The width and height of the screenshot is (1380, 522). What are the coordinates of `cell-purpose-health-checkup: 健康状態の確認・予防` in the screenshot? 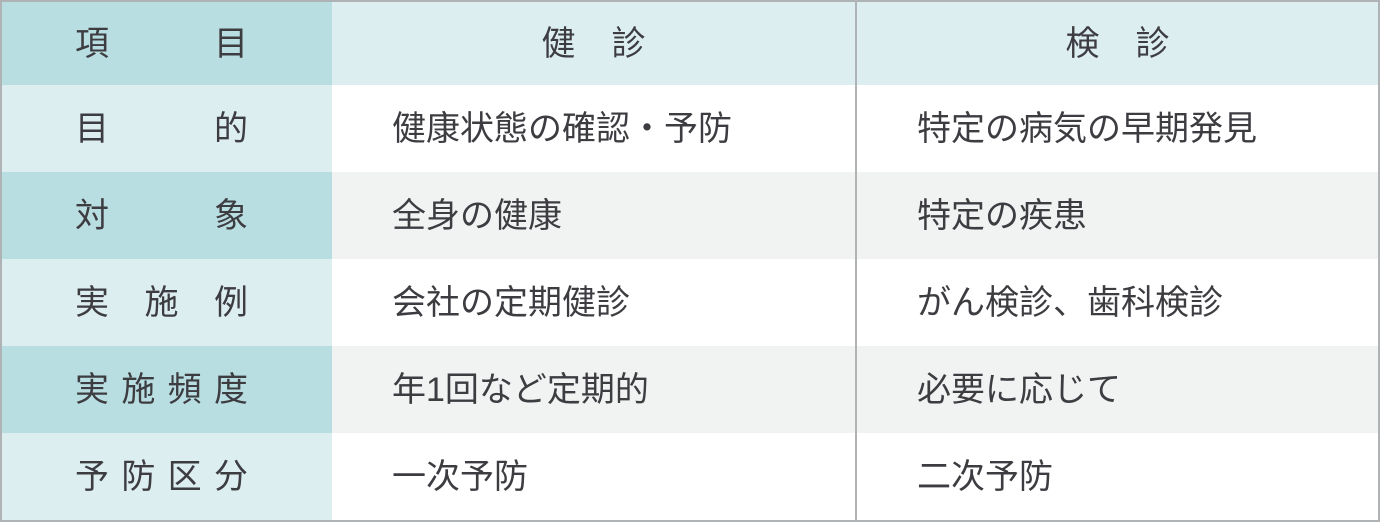 It's located at (593, 128).